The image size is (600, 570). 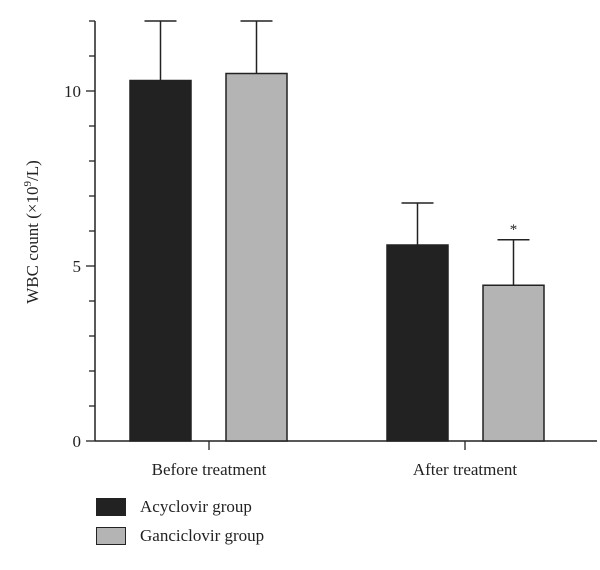 I want to click on x-tick-label-1: After treatment, so click(x=465, y=469).